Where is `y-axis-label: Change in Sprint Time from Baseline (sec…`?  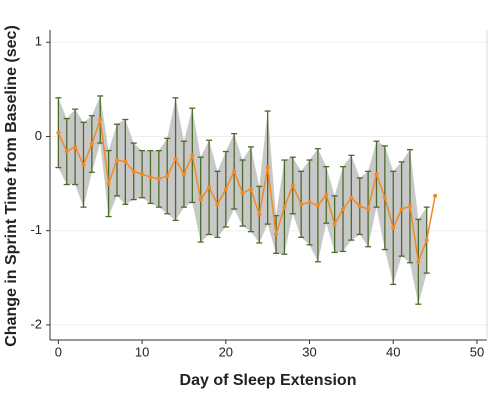
y-axis-label: Change in Sprint Time from Baseline (sec… is located at coordinates (11, 186).